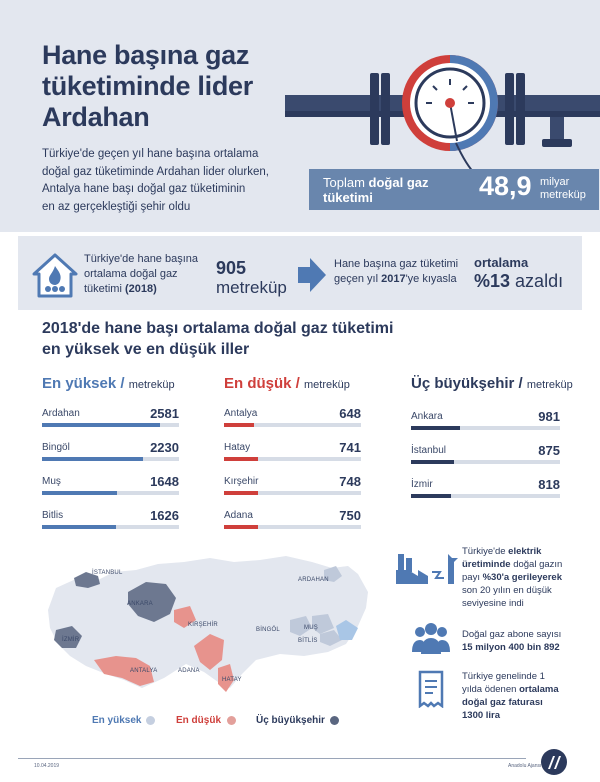 The width and height of the screenshot is (600, 782). I want to click on row-name: Muş, so click(51, 481).